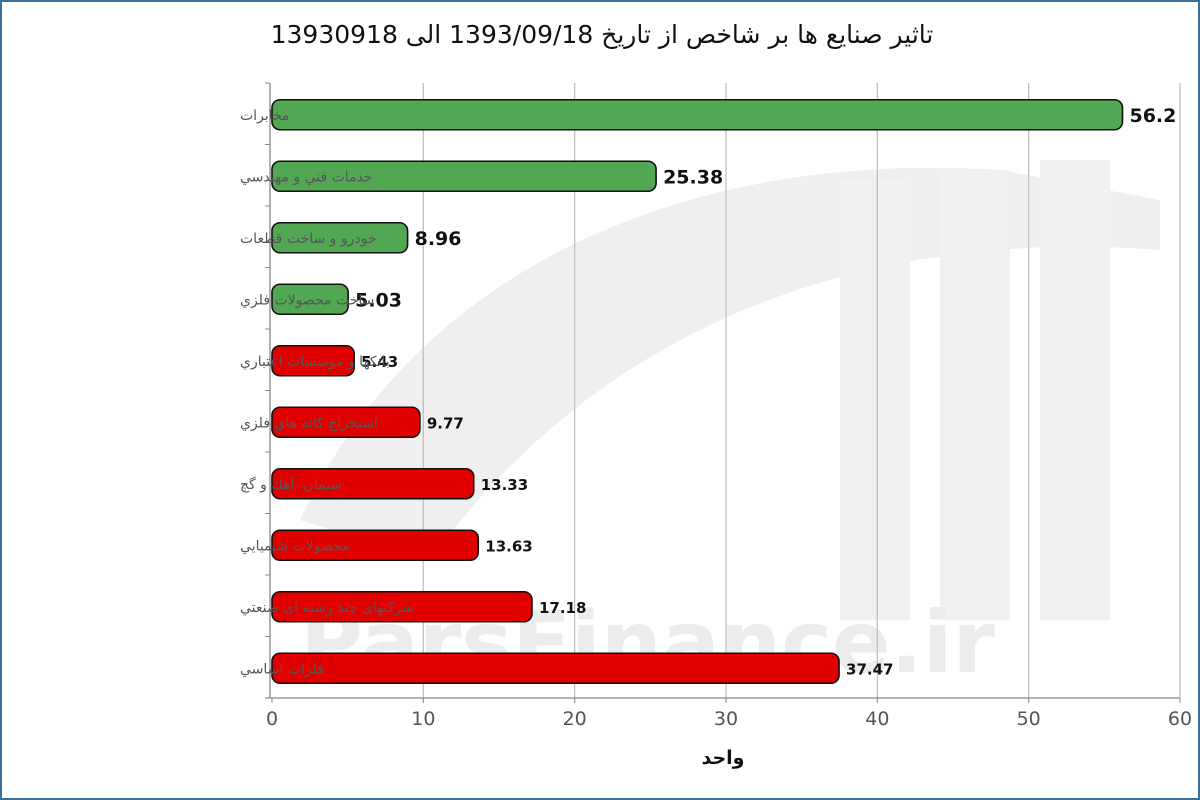 The height and width of the screenshot is (800, 1200). I want to click on data-label: 17.18, so click(562, 608).